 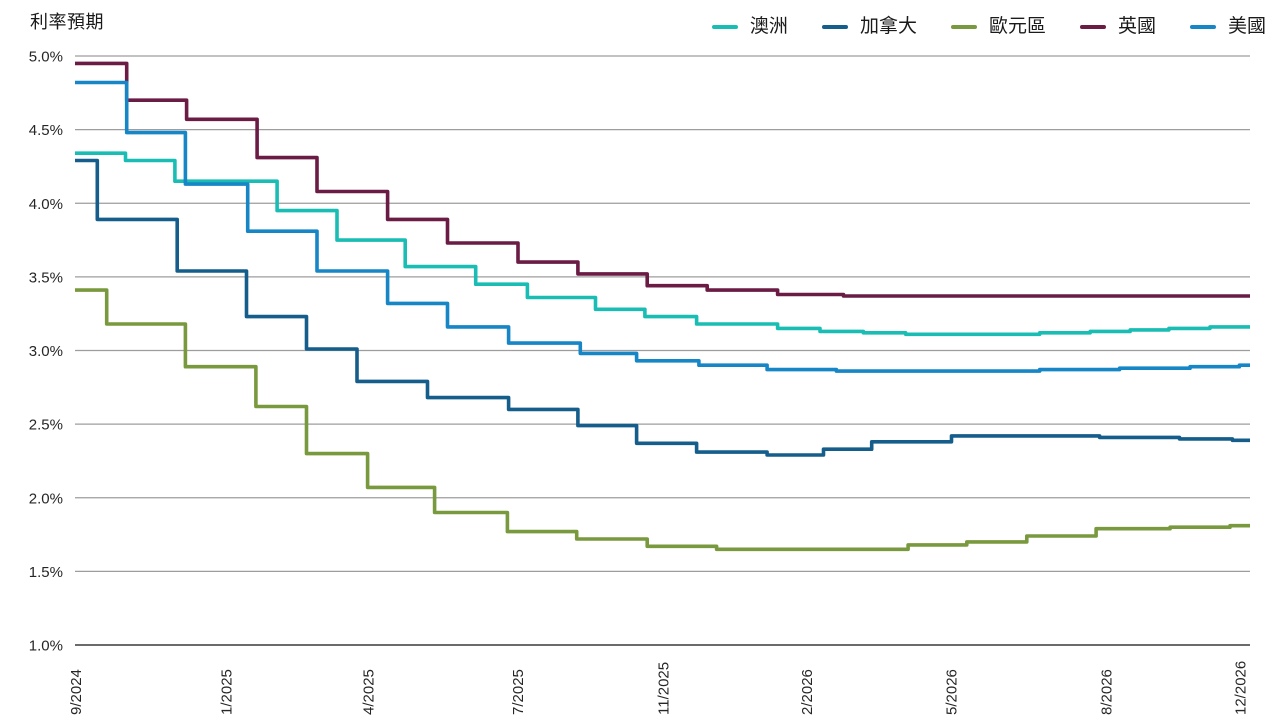 I want to click on legend: 澳洲 加拿大 歐元區 英國 美國, so click(x=988, y=26).